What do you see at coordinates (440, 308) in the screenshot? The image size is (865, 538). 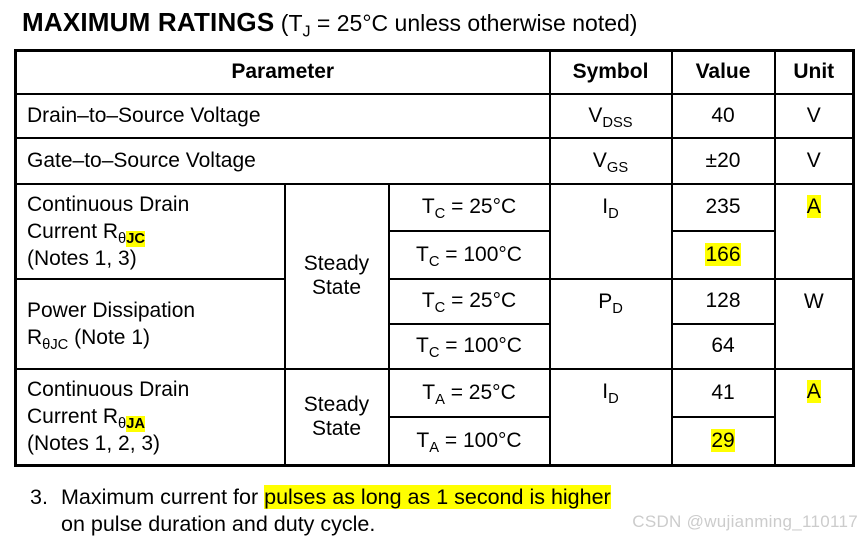 I see `pd-cond1-sub: C` at bounding box center [440, 308].